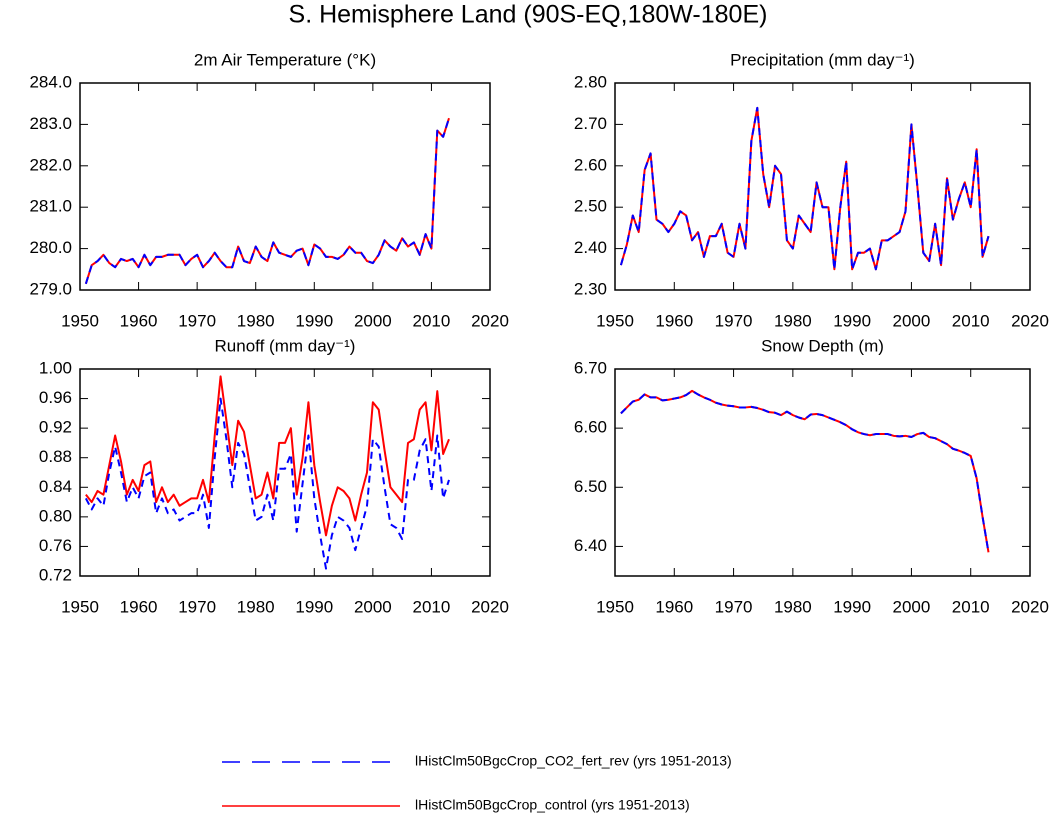 The image size is (1057, 819). I want to click on panel-title: 2m Air Temperature (°K), so click(285, 59).